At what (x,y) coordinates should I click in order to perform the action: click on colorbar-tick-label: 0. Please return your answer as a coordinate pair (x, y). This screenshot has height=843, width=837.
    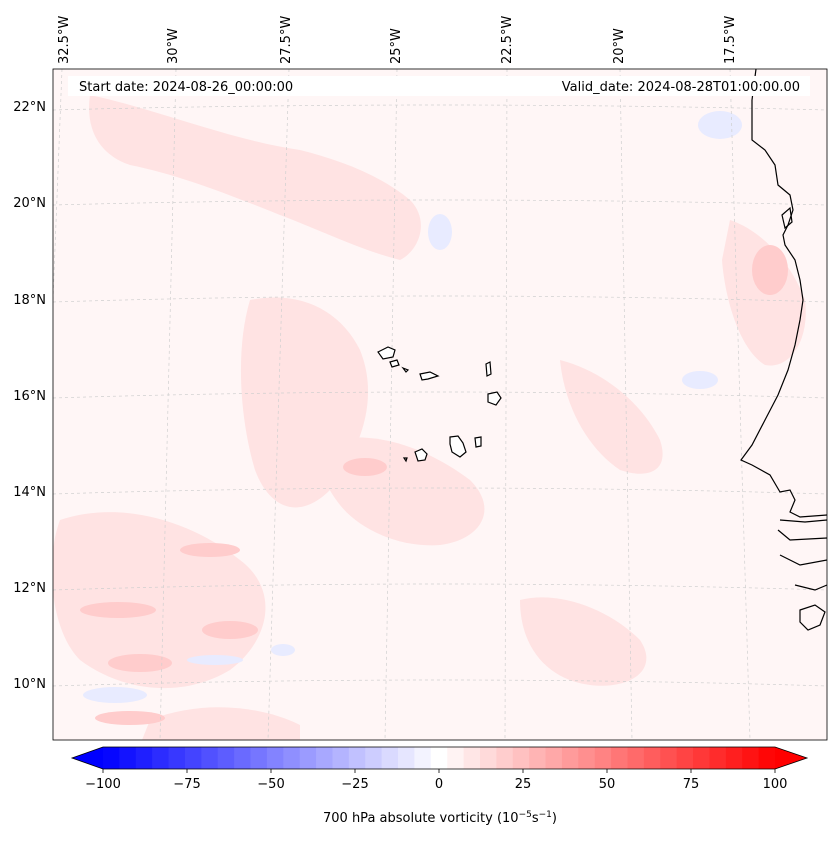
    Looking at the image, I should click on (439, 784).